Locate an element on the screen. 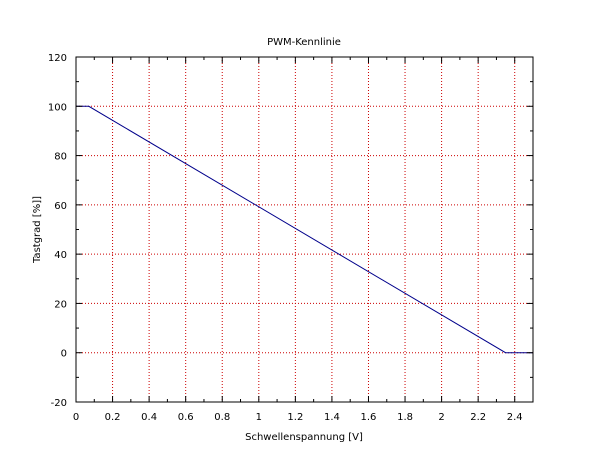 The height and width of the screenshot is (460, 610). x-tick-label: 0 is located at coordinates (76, 417).